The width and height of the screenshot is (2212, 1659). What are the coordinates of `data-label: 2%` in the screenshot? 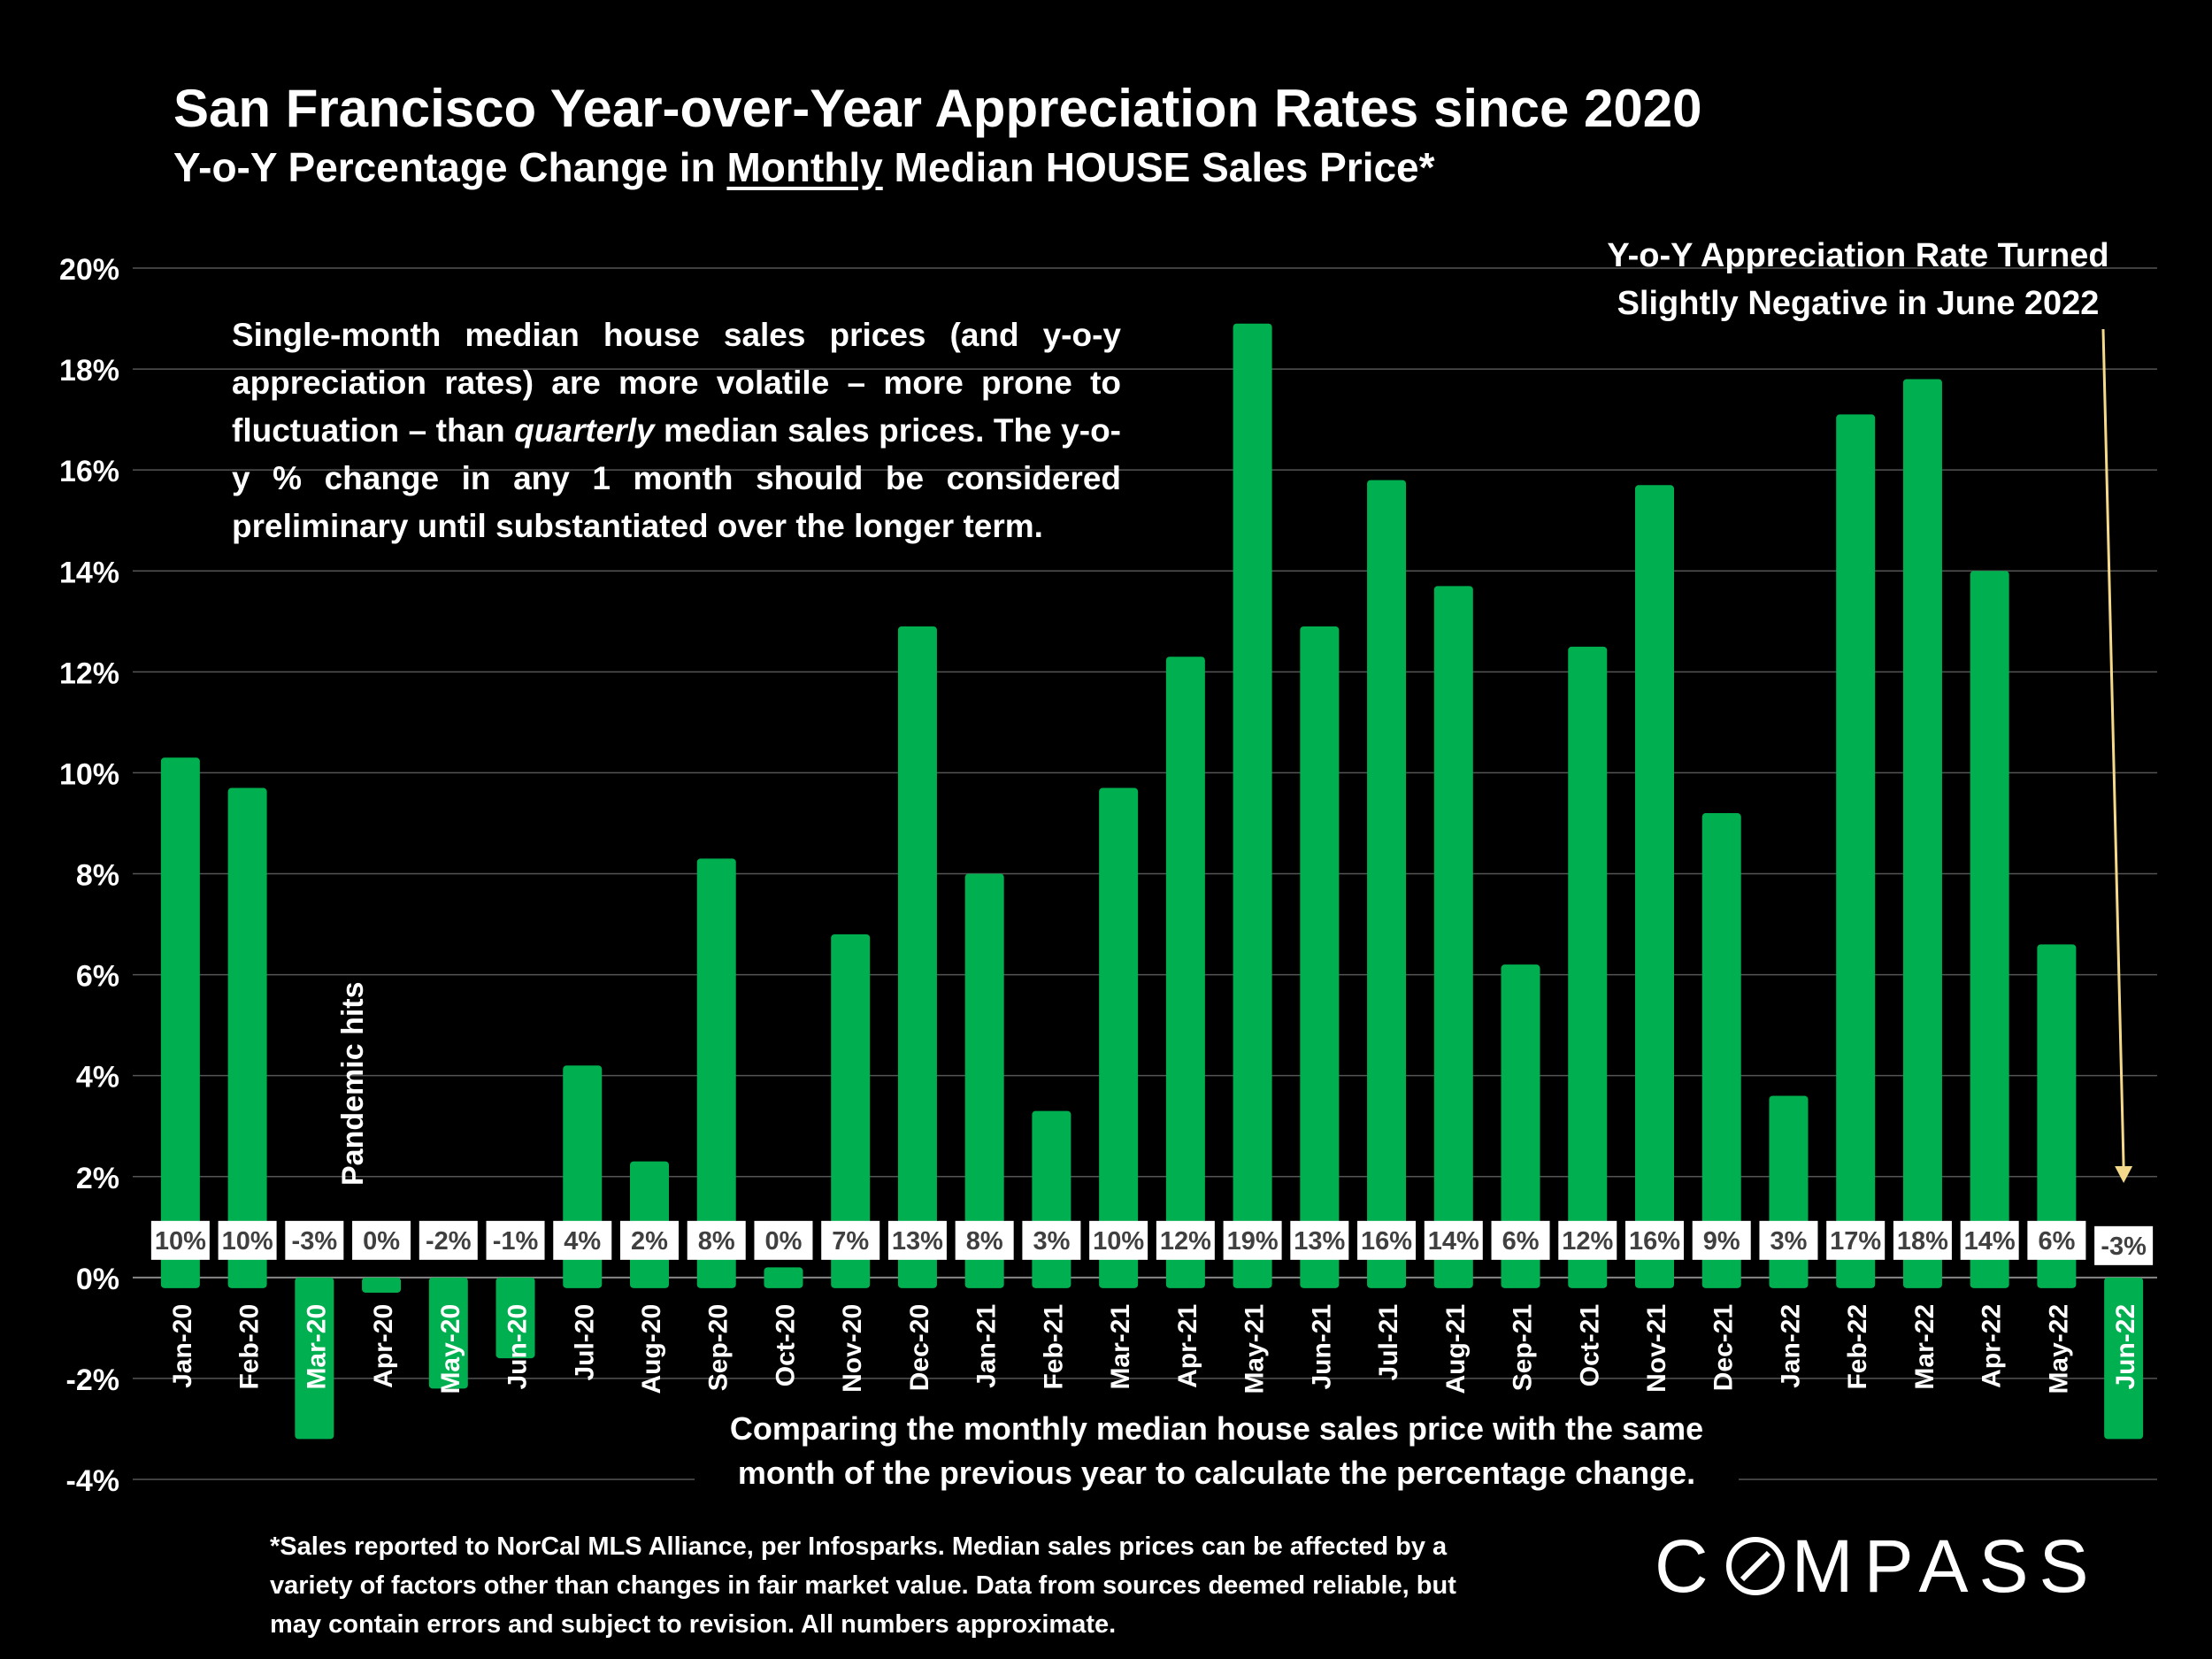 It's located at (650, 1242).